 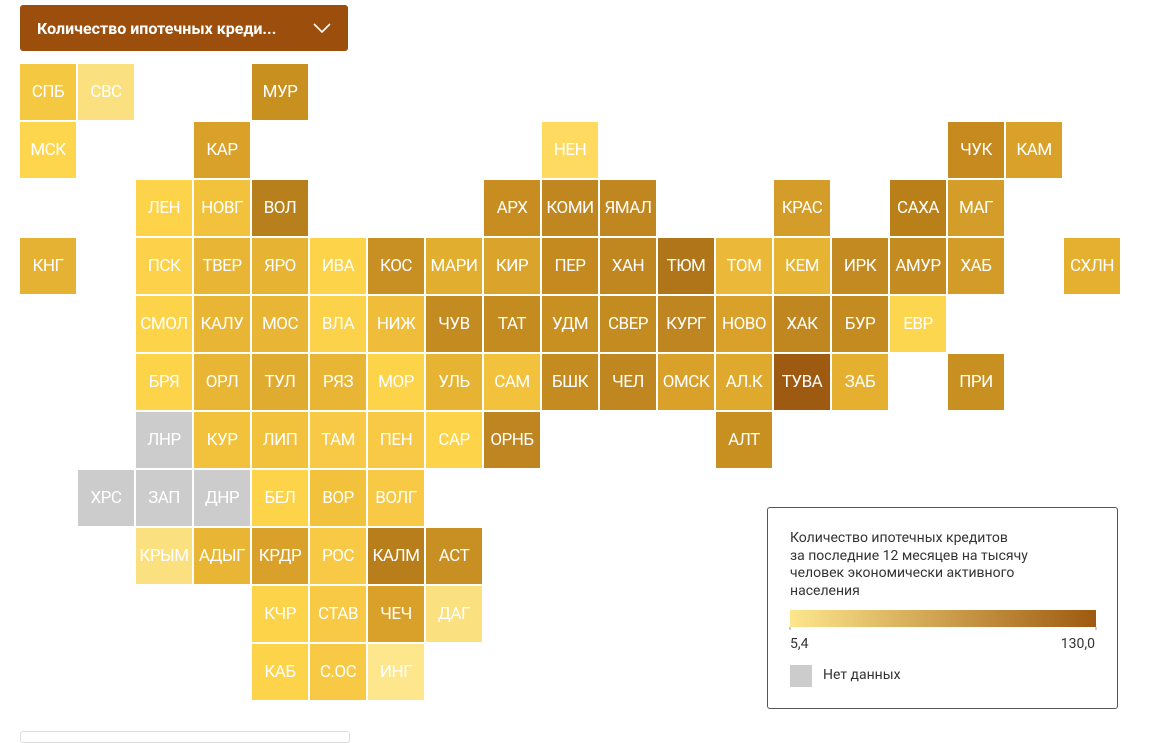 I want to click on region-tile: ВОЛГ, so click(x=396, y=498).